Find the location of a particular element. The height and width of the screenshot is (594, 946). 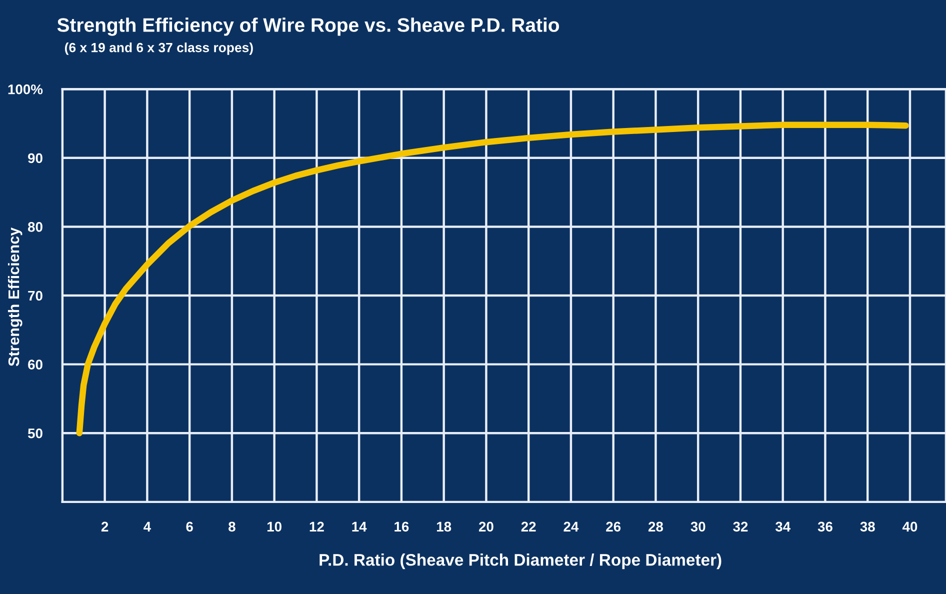

x-axis-title: P.D. Ratio (Sheave Pitch Diameter / Rope Diameter) is located at coordinates (521, 562).